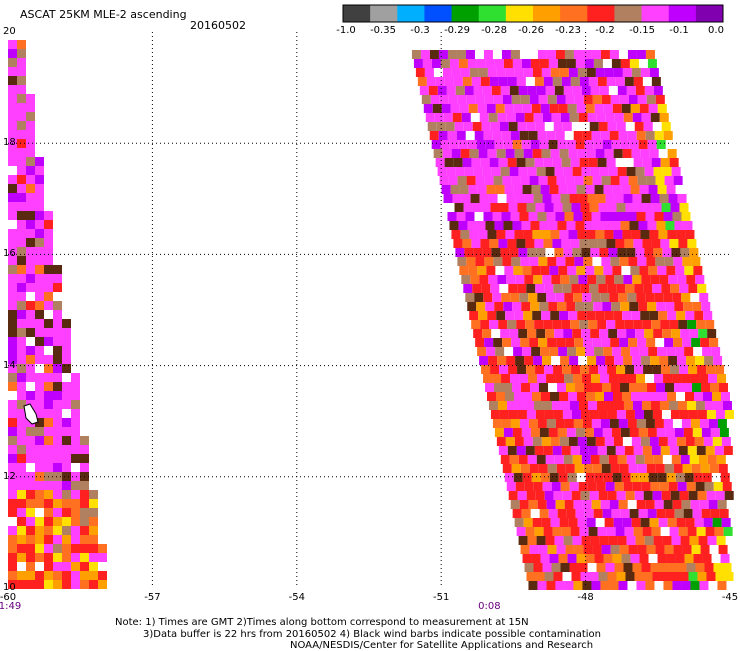 This screenshot has height=651, width=740. I want to click on y-tick-label: 14, so click(9, 365).